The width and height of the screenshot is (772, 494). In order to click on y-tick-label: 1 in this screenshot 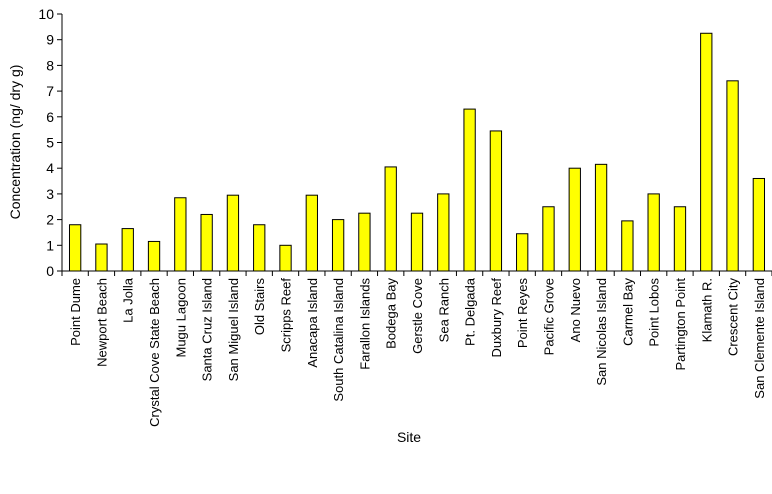, I will do `click(50, 245)`.